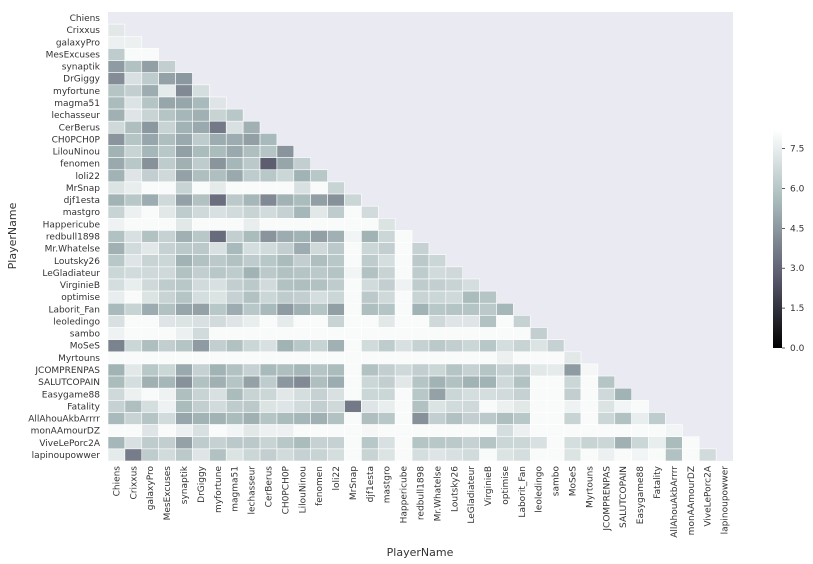  What do you see at coordinates (83, 407) in the screenshot?
I see `y-tick-label: Fatality` at bounding box center [83, 407].